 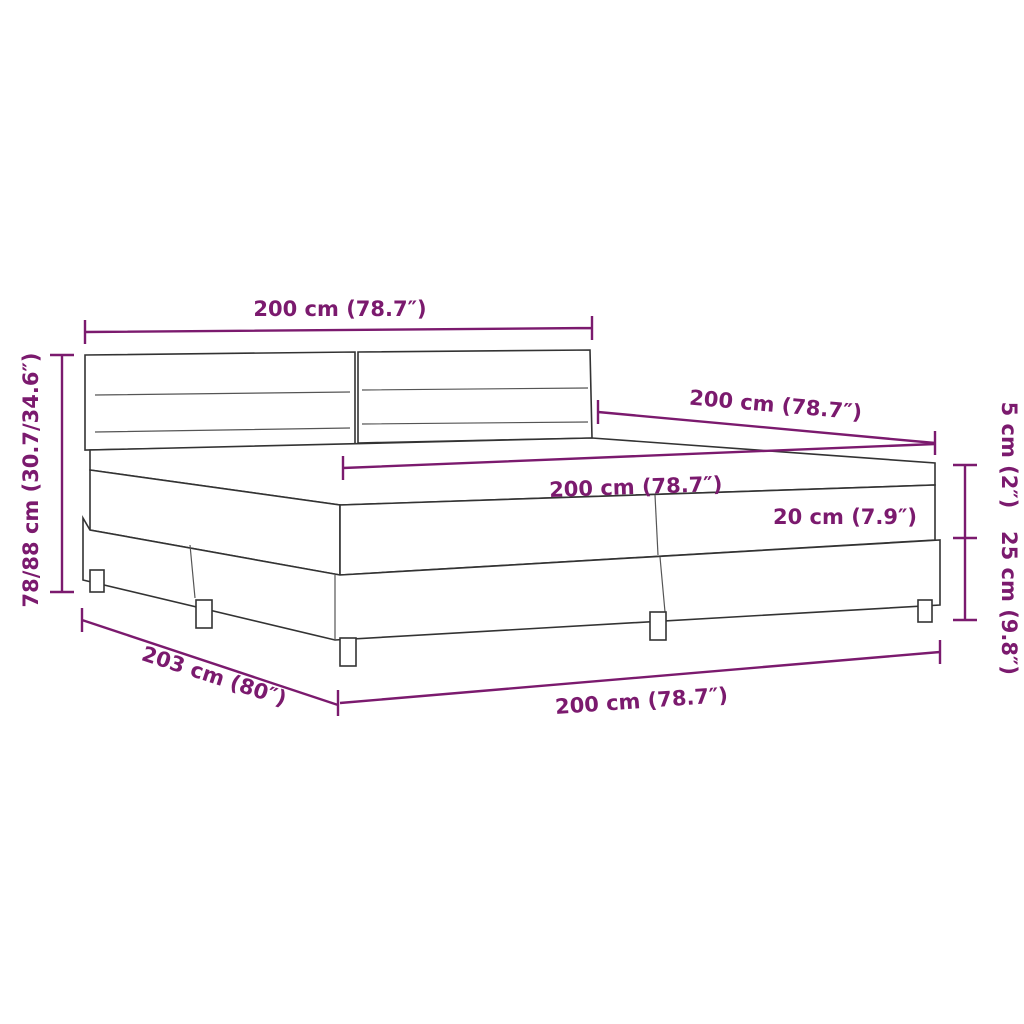 I want to click on total-height-label: 78/88 cm (30.7/34.6″), so click(x=31, y=480).